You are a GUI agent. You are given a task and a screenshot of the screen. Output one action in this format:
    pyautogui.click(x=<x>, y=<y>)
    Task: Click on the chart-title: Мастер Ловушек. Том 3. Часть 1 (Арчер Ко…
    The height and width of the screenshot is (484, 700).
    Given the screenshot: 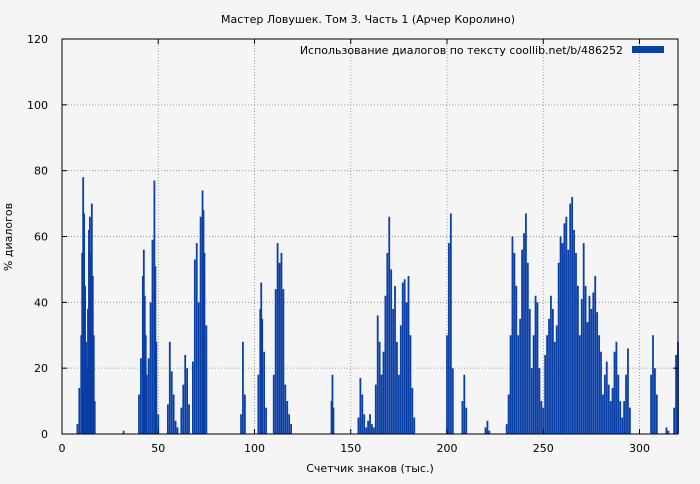 What is the action you would take?
    pyautogui.click(x=368, y=19)
    